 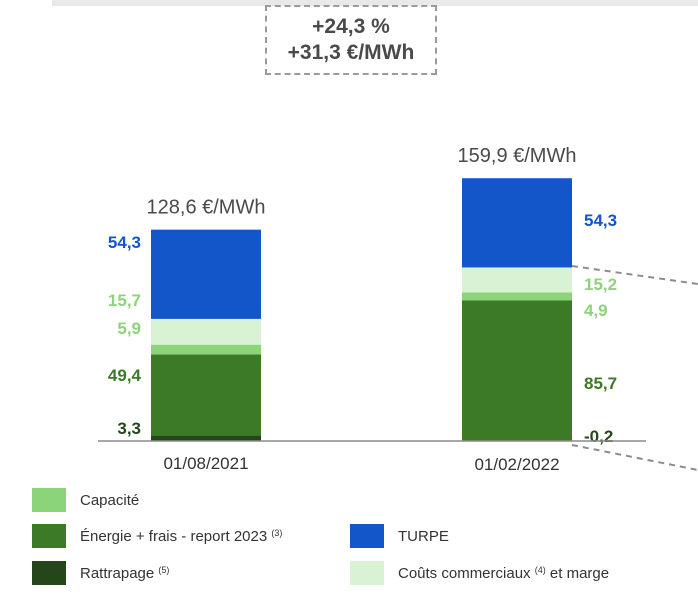 What do you see at coordinates (375, 3) in the screenshot?
I see `top-divider-strip` at bounding box center [375, 3].